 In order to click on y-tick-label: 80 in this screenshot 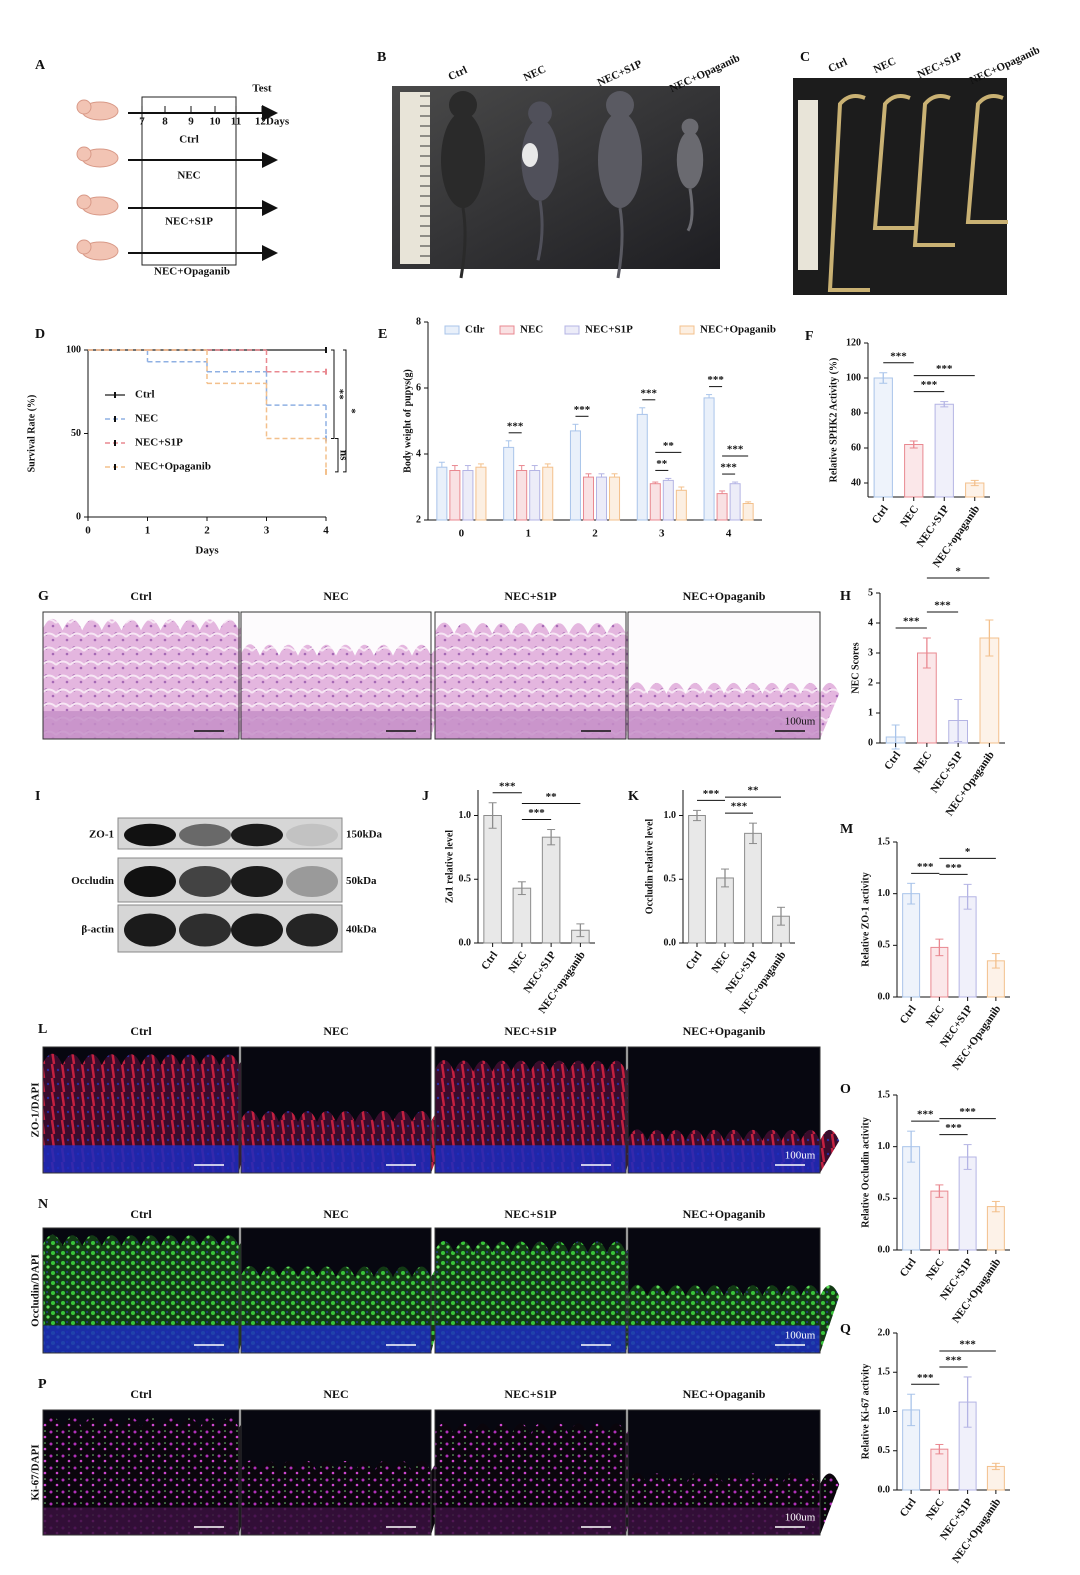, I will do `click(856, 412)`.